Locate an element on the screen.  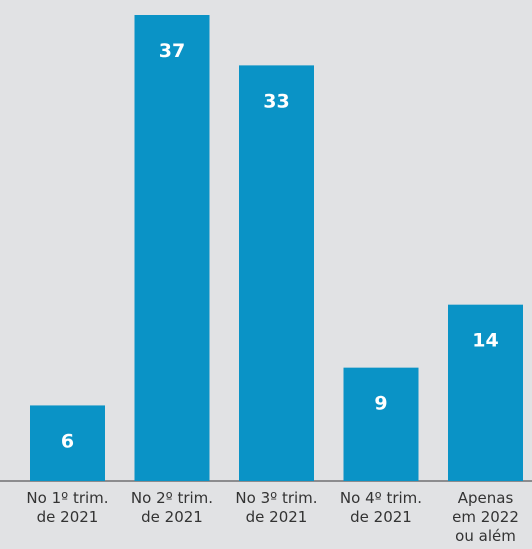
bar-value-label-1: 6 is located at coordinates (67, 441).